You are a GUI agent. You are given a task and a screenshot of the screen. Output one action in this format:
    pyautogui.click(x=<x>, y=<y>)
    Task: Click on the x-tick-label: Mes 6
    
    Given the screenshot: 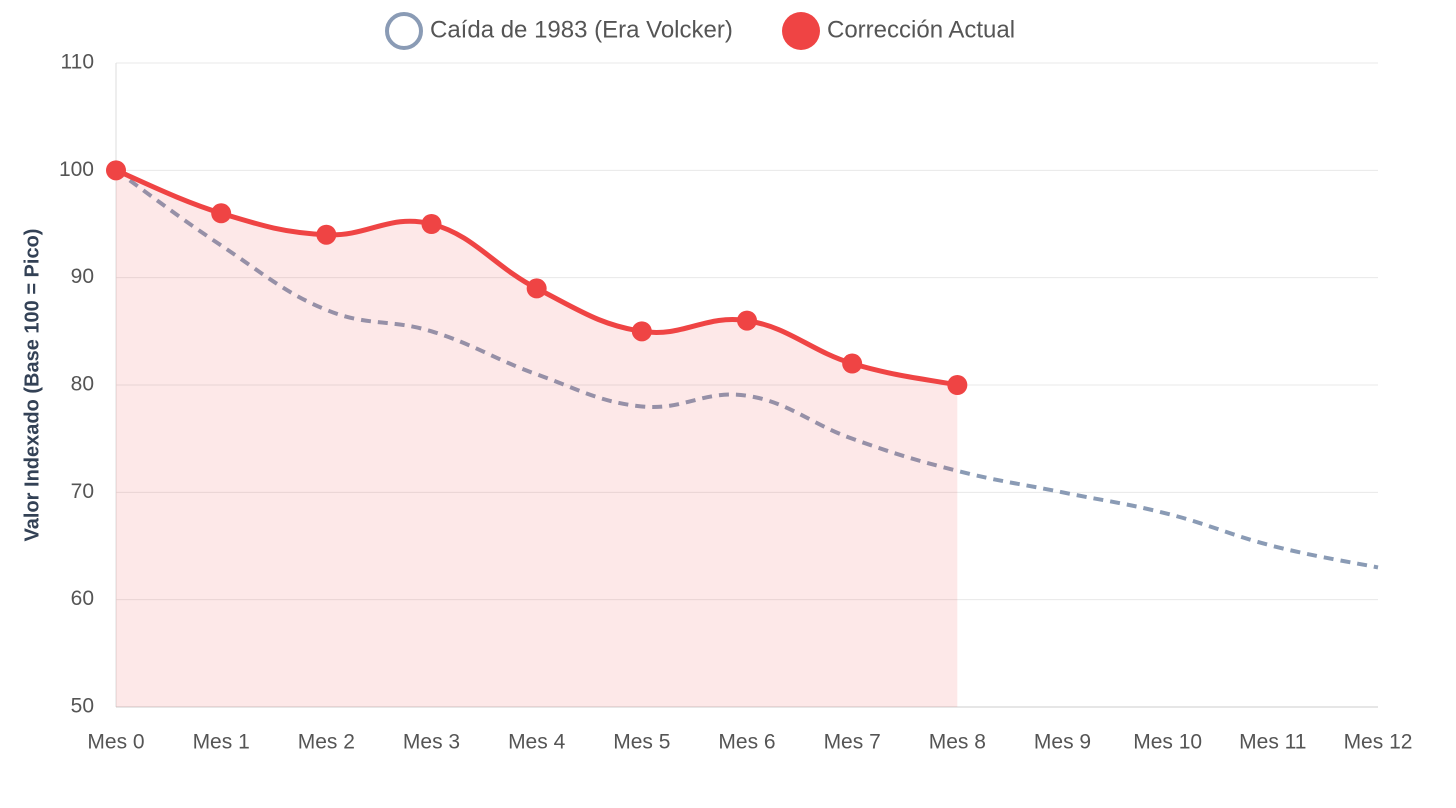 What is the action you would take?
    pyautogui.click(x=746, y=742)
    